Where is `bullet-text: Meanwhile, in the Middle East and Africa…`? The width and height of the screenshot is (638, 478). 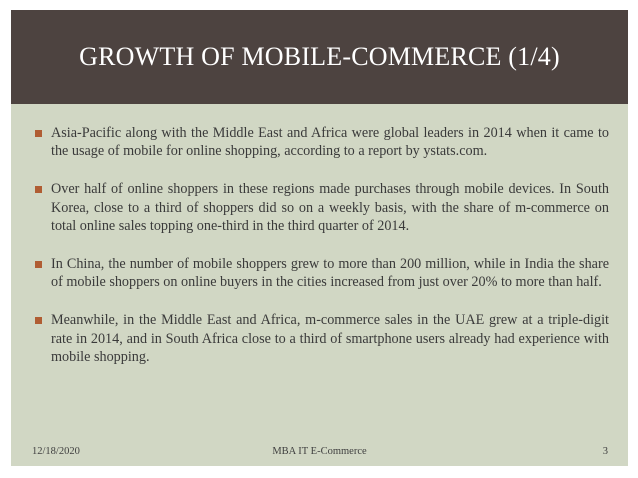 bullet-text: Meanwhile, in the Middle East and Africa… is located at coordinates (330, 338).